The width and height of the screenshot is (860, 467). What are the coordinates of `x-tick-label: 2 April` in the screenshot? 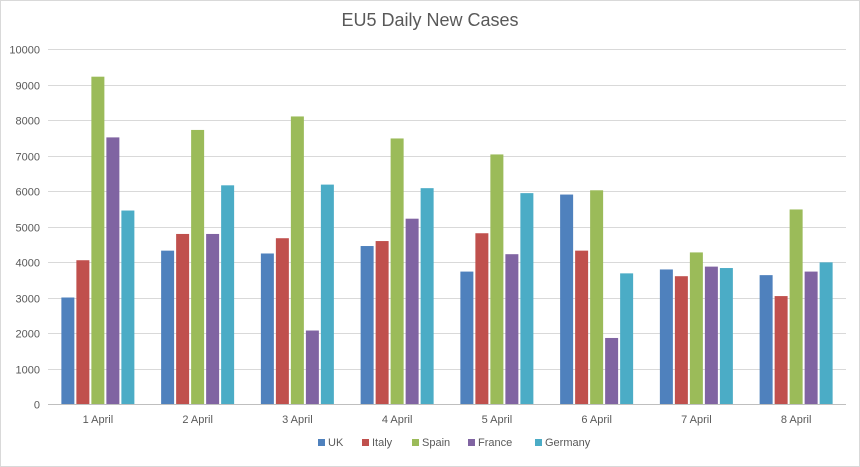 It's located at (197, 420).